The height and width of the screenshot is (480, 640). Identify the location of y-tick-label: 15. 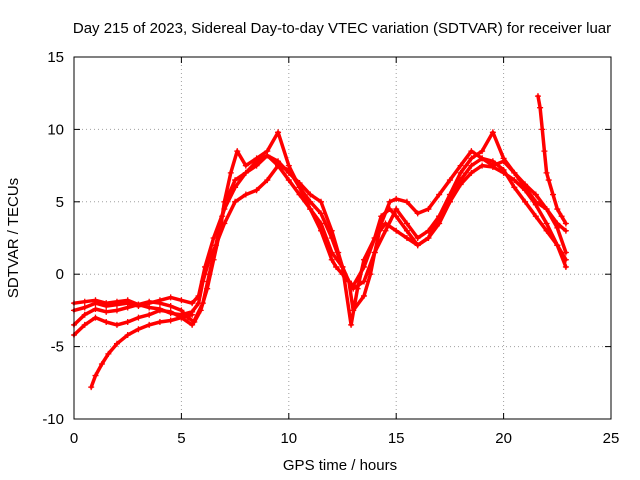
(55, 57).